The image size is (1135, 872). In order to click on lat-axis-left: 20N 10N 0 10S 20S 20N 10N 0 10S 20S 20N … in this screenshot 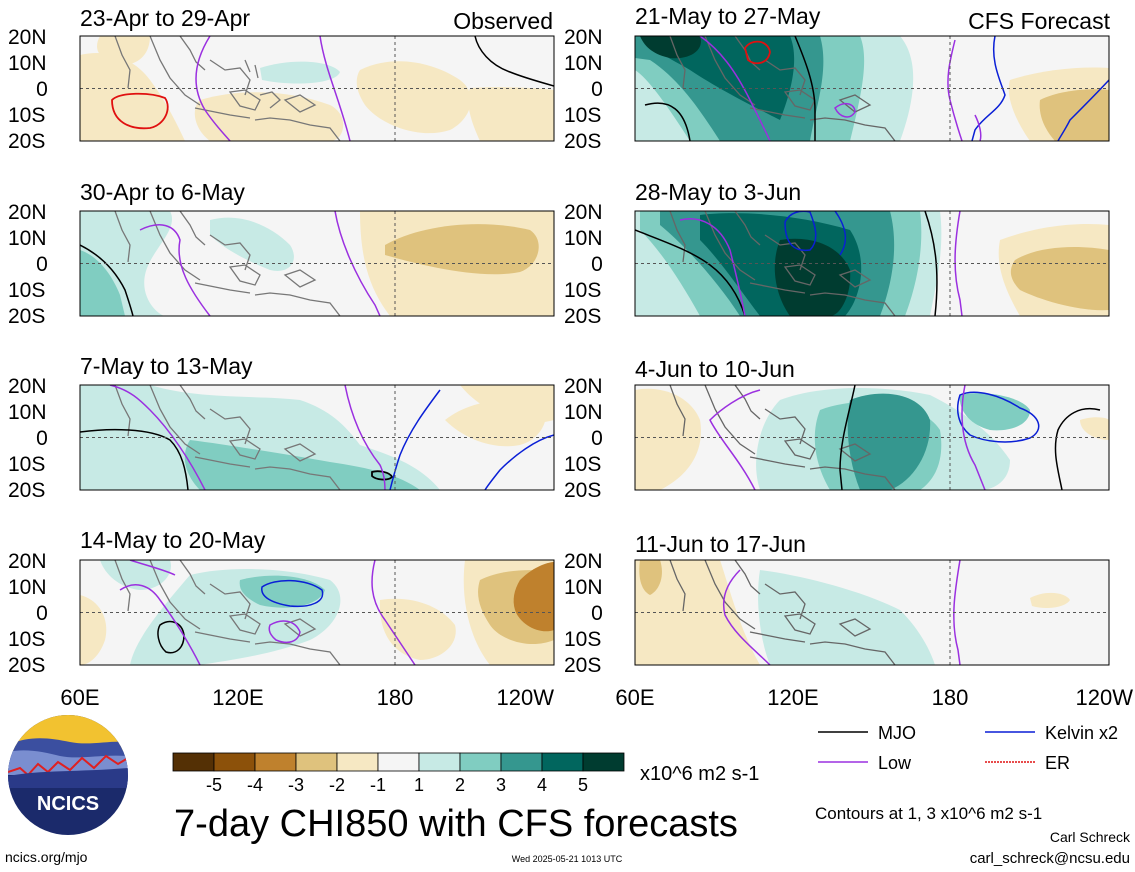, I will do `click(28, 351)`.